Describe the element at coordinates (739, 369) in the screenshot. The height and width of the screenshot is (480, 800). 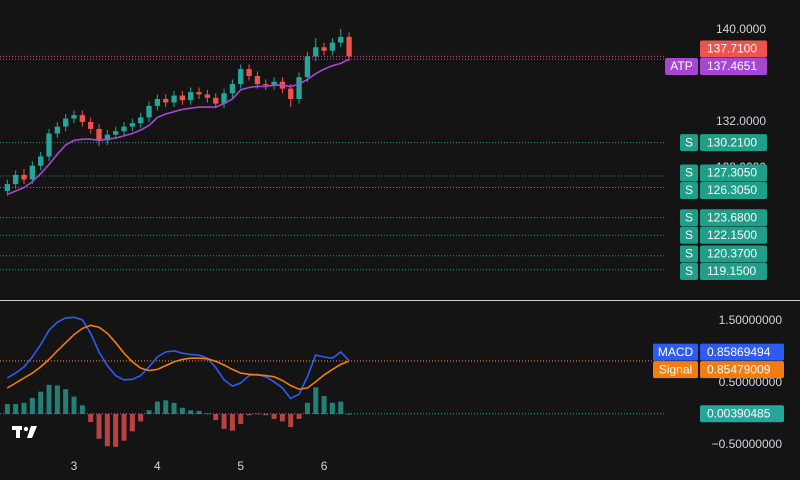
I see `value-label: 0.85479009` at that location.